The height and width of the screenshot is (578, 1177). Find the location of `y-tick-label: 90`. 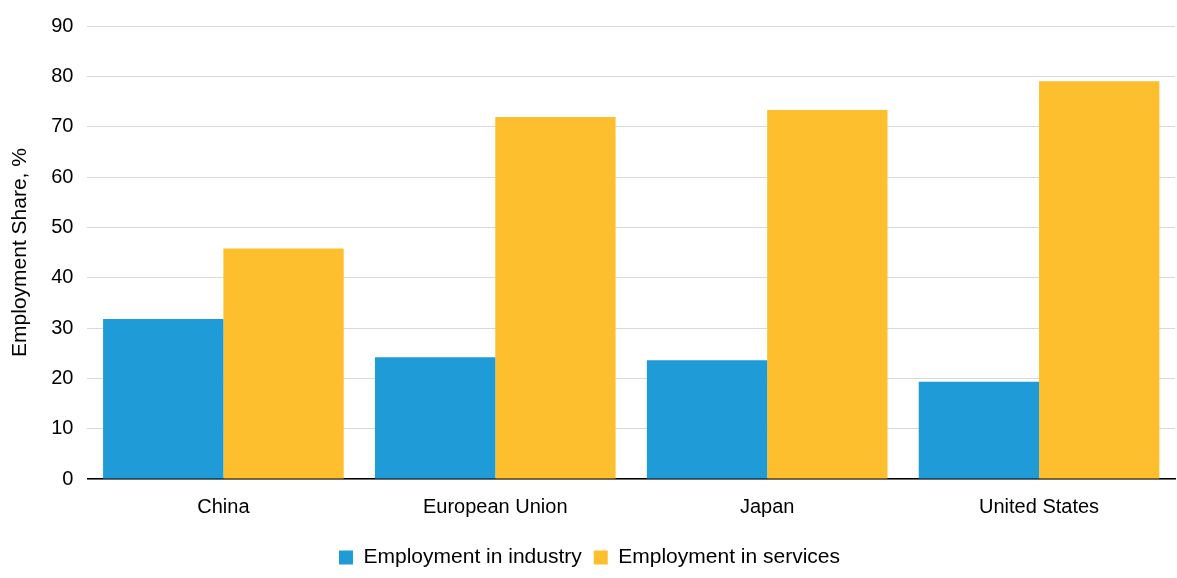

y-tick-label: 90 is located at coordinates (62, 24).